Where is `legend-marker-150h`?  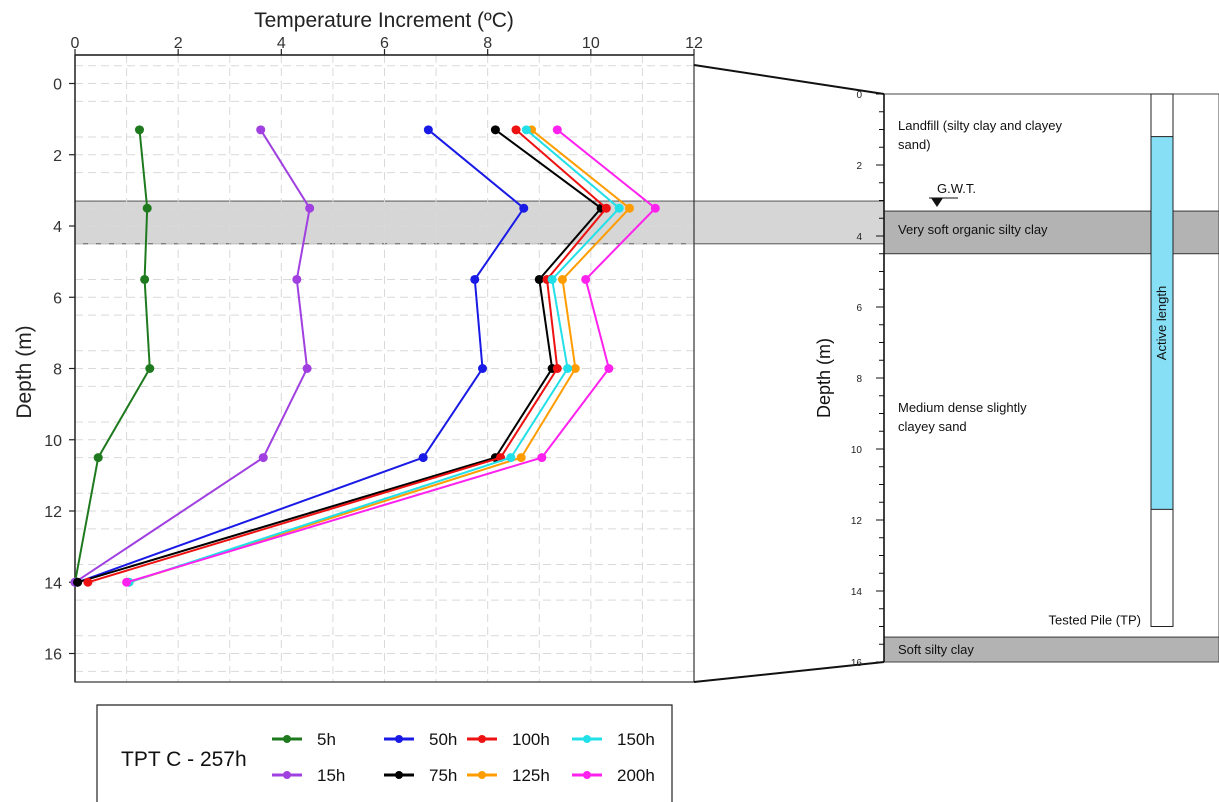
legend-marker-150h is located at coordinates (587, 739).